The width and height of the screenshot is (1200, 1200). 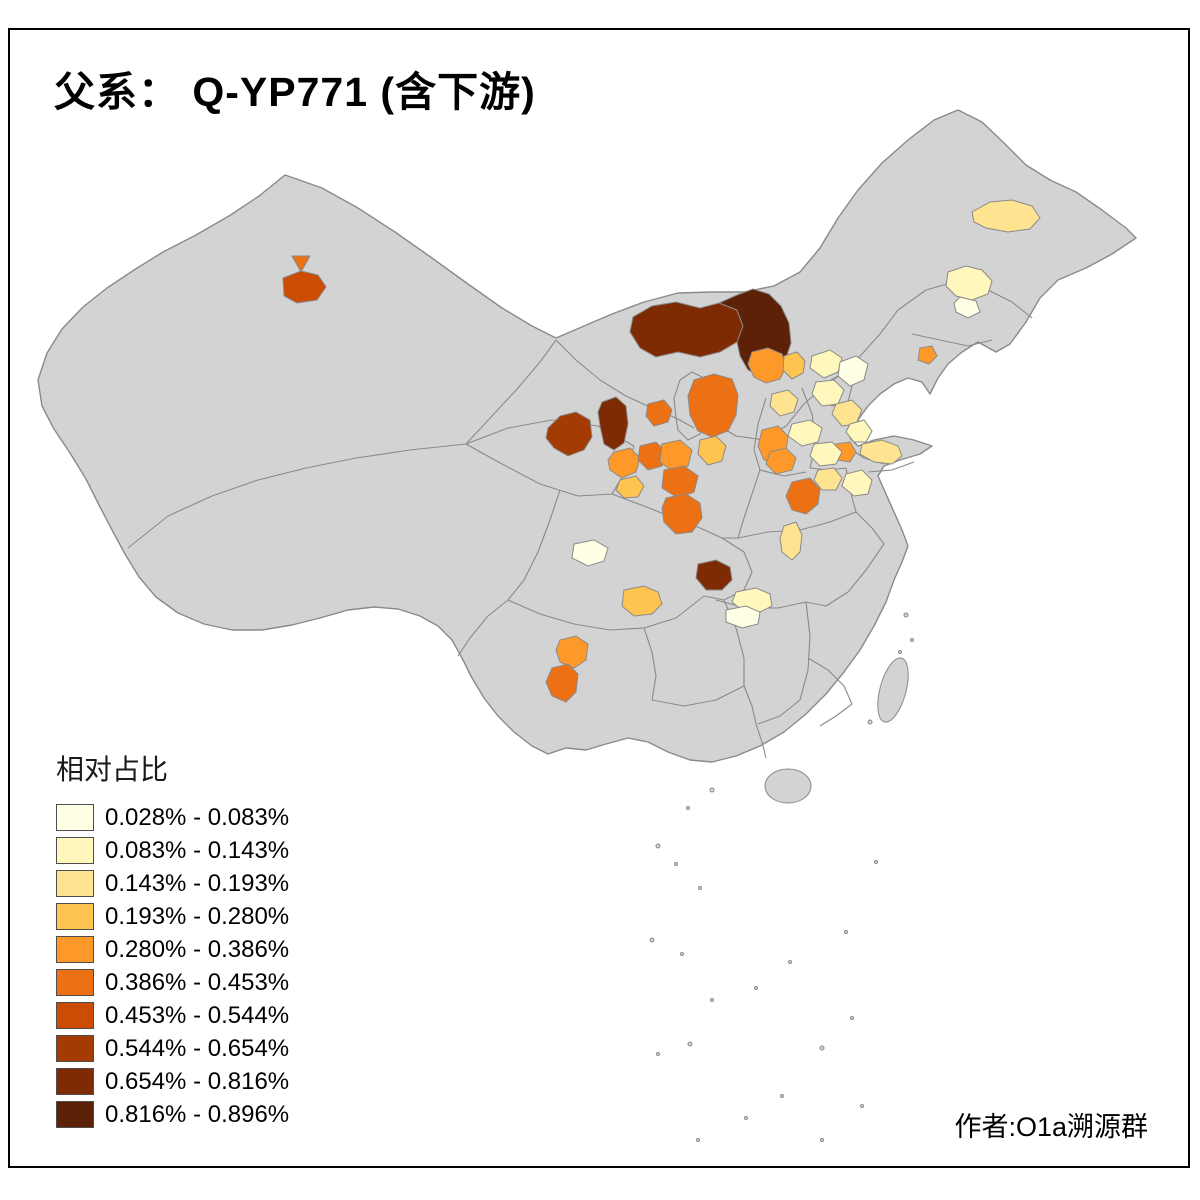 What do you see at coordinates (791, 541) in the screenshot?
I see `map-region-hub-a` at bounding box center [791, 541].